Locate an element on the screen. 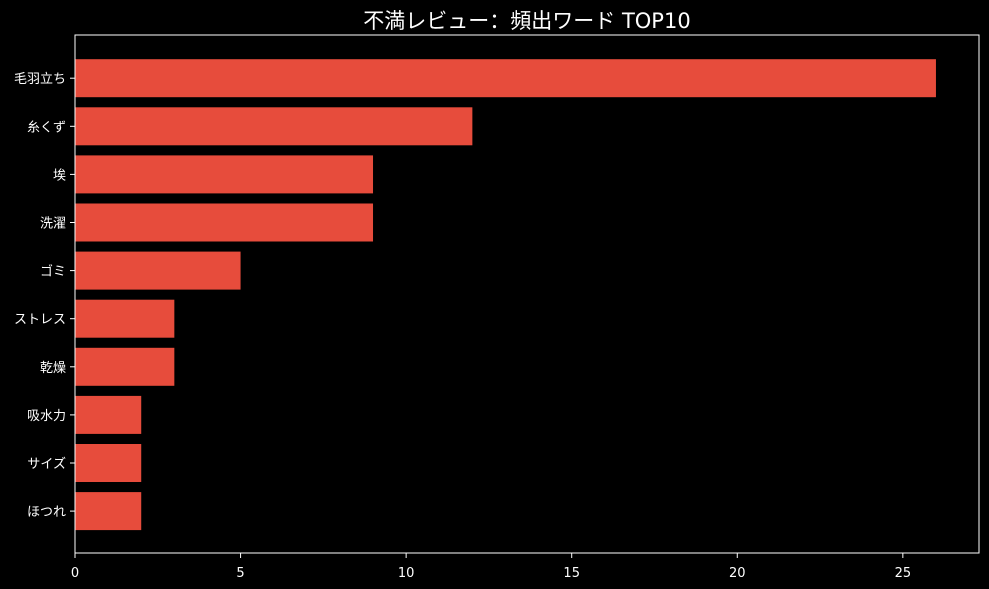 This screenshot has height=589, width=989. category-label-2: 埃 is located at coordinates (59, 175).